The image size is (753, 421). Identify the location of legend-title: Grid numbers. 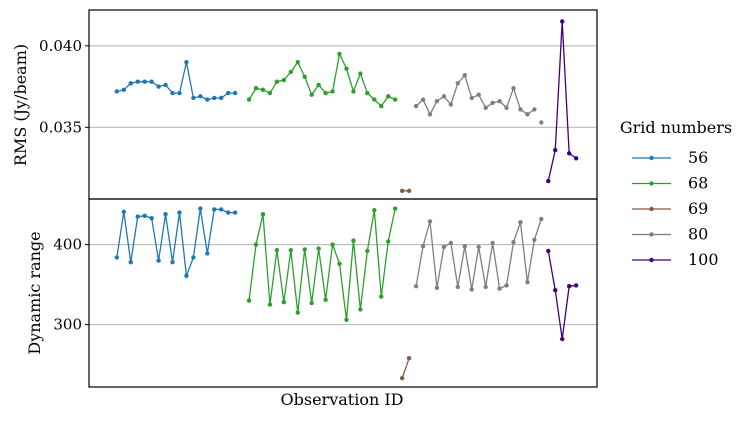
(676, 127).